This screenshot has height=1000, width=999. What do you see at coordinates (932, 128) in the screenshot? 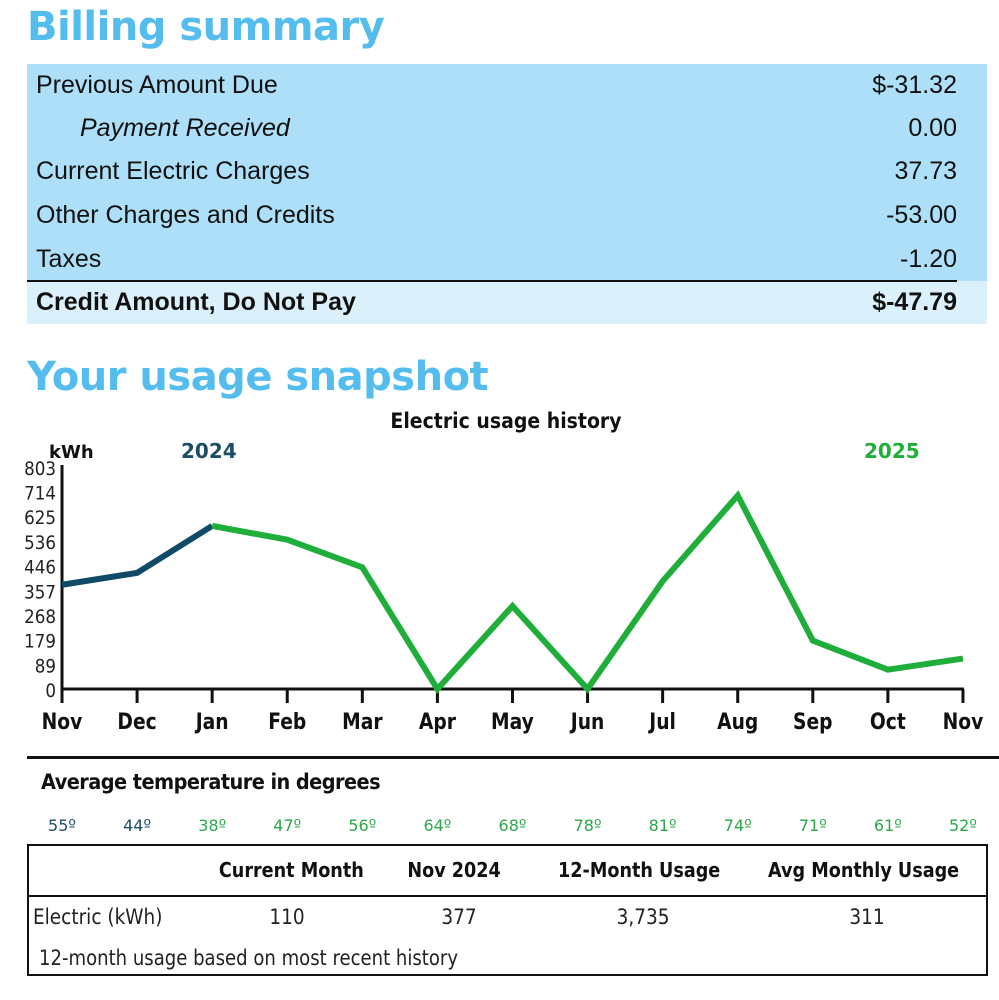
I see `billing-row-value: 0.00` at bounding box center [932, 128].